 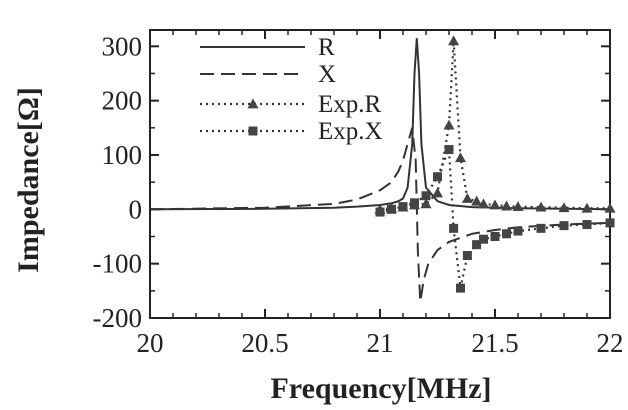 What do you see at coordinates (122, 101) in the screenshot?
I see `y-tick-label: 200` at bounding box center [122, 101].